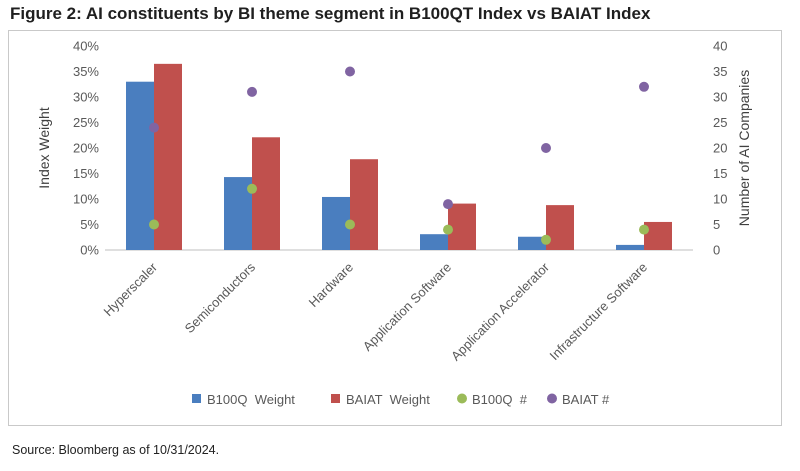 The width and height of the screenshot is (800, 471). Describe the element at coordinates (716, 250) in the screenshot. I see `y2-tick-label: 0` at that location.